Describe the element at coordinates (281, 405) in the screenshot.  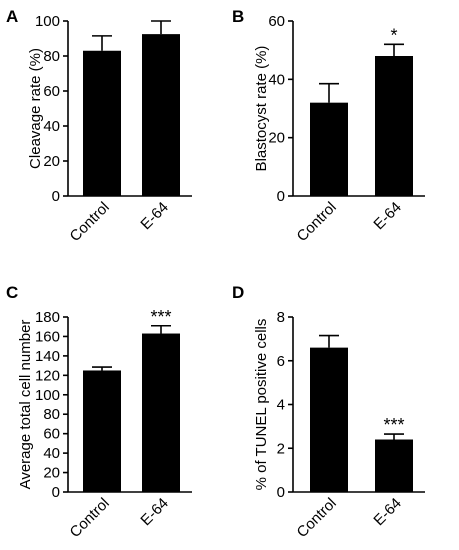
I see `y-tick-label: 4` at that location.